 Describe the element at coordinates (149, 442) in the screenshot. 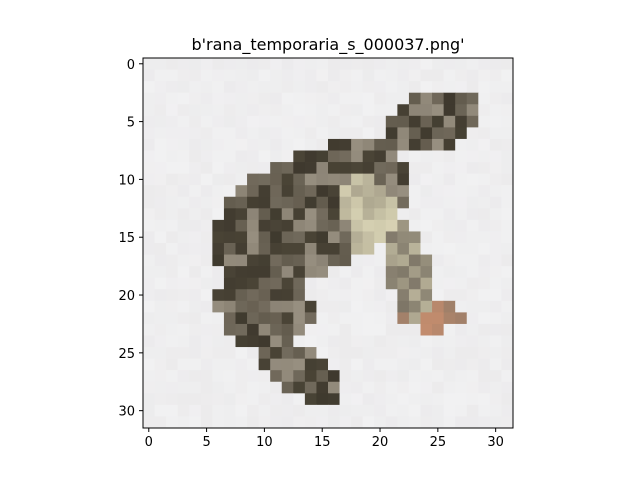

I see `x-tick-label: 0` at that location.